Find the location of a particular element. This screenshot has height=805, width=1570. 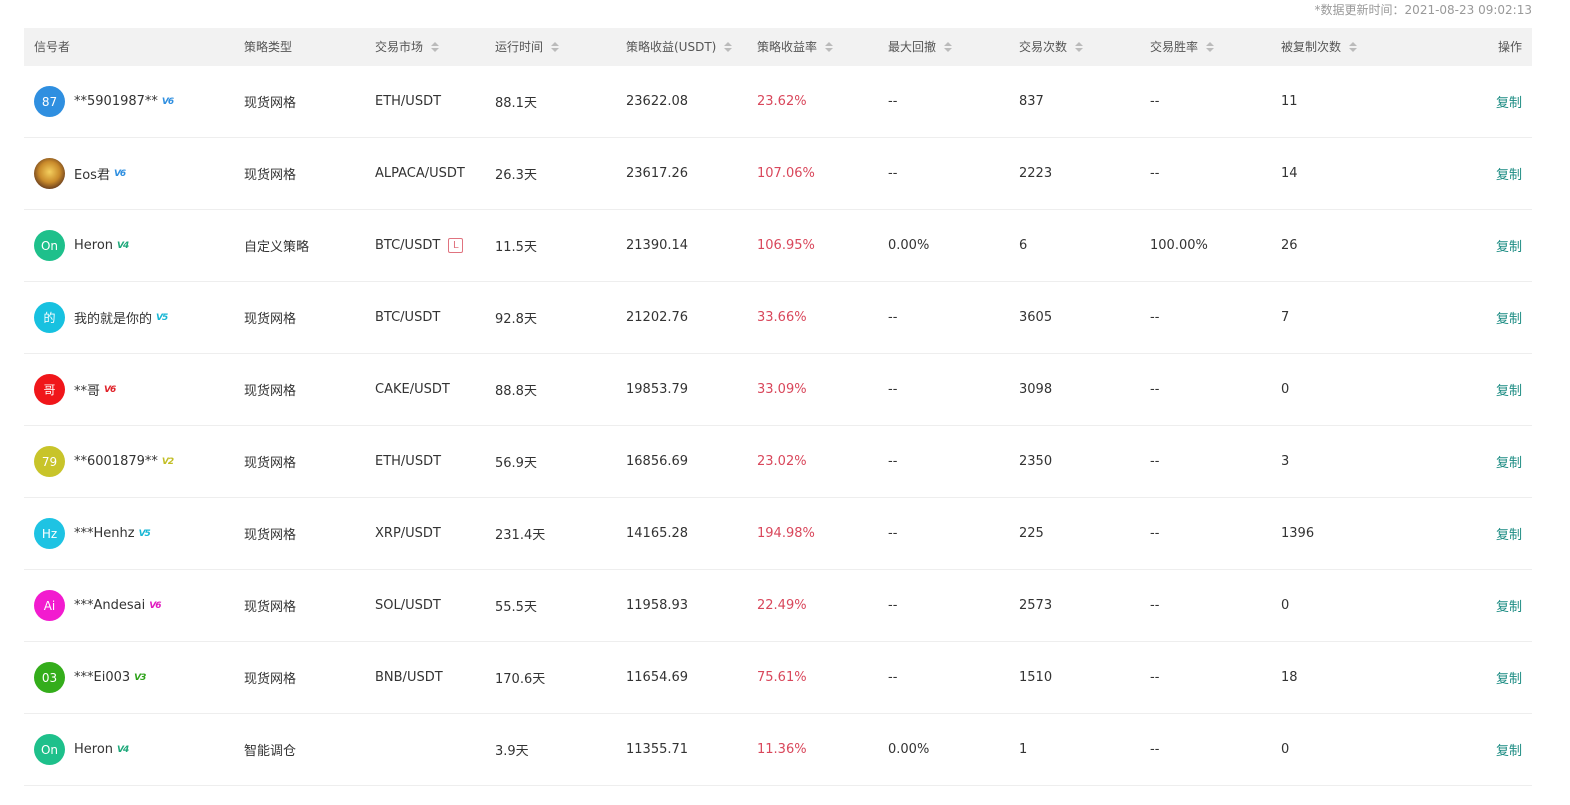

return-rate-cell-text: 75.61% is located at coordinates (782, 677).